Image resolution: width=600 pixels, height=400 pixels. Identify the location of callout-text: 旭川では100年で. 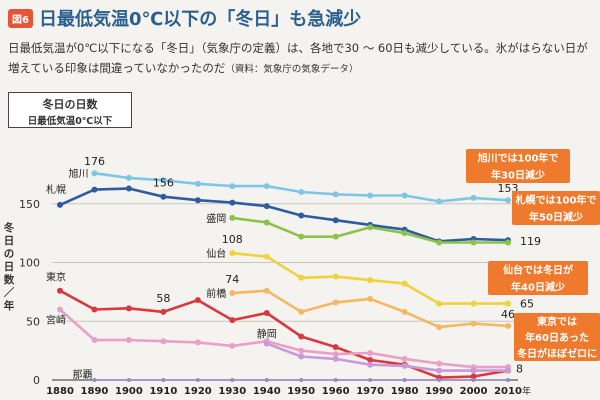
(518, 158).